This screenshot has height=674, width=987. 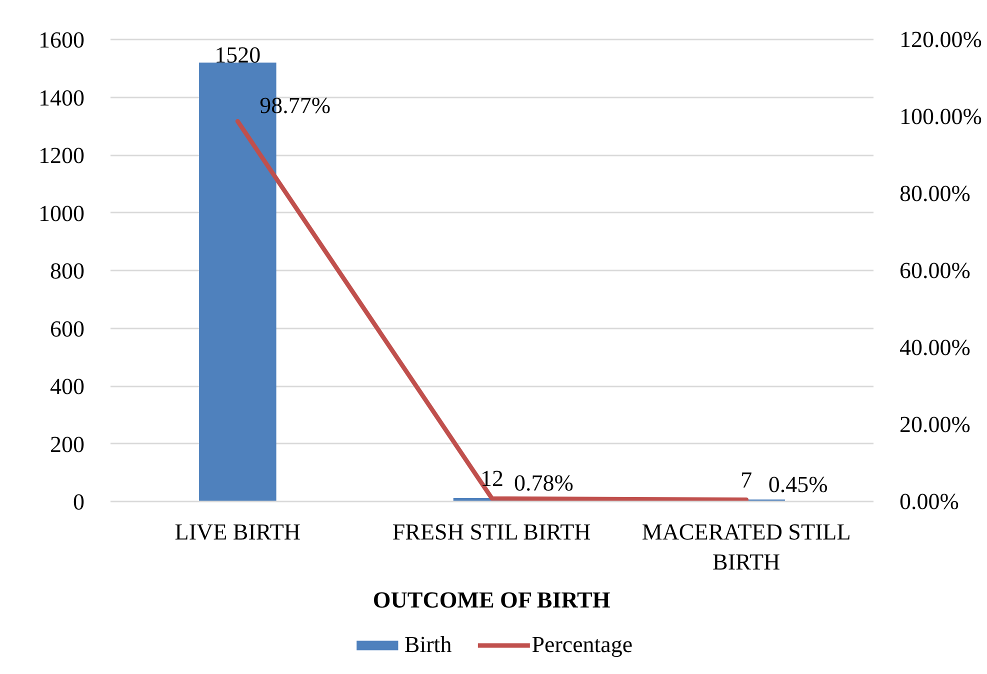 I want to click on y-tick-label: 400, so click(x=67, y=386).